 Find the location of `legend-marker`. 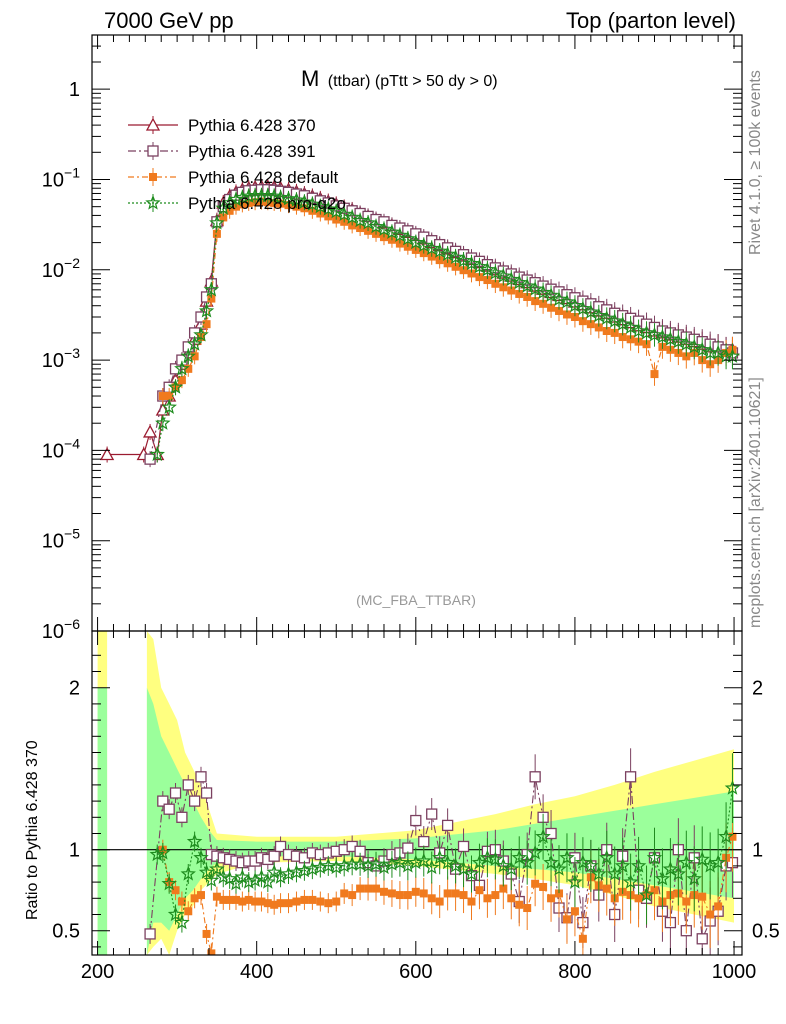

legend-marker is located at coordinates (153, 124).